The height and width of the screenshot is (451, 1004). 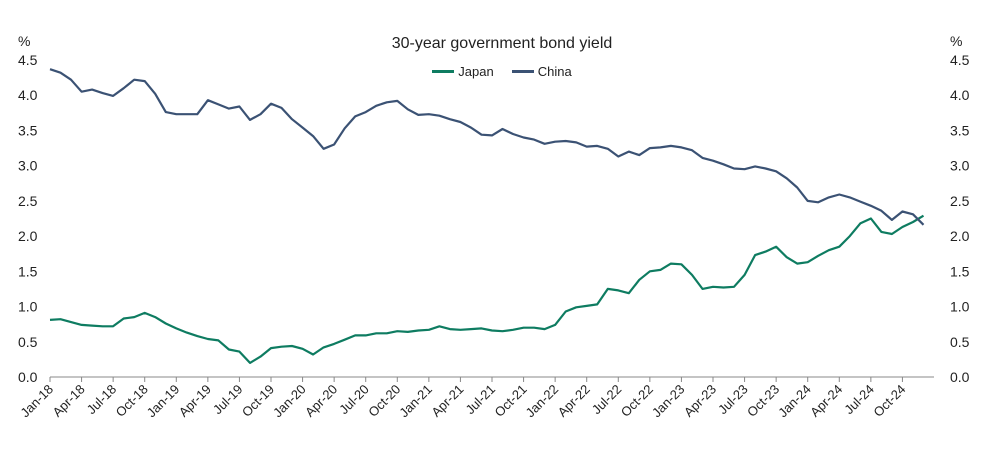 What do you see at coordinates (502, 43) in the screenshot?
I see `chart-title: 30-year government bond yield` at bounding box center [502, 43].